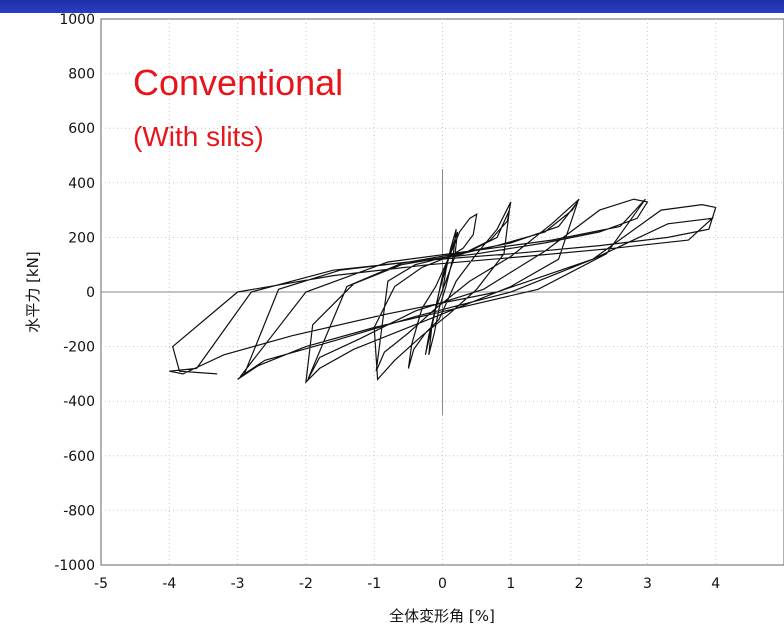 The width and height of the screenshot is (784, 630). What do you see at coordinates (238, 82) in the screenshot?
I see `annotation-title: Conventional` at bounding box center [238, 82].